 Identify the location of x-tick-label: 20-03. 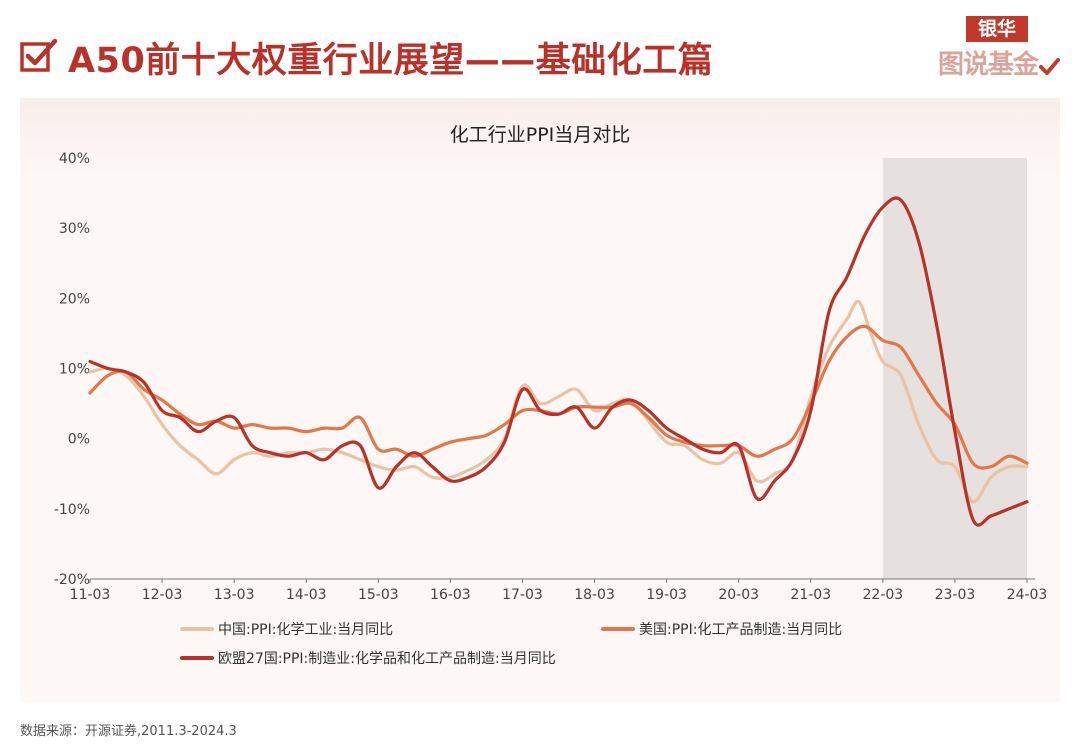
(738, 595).